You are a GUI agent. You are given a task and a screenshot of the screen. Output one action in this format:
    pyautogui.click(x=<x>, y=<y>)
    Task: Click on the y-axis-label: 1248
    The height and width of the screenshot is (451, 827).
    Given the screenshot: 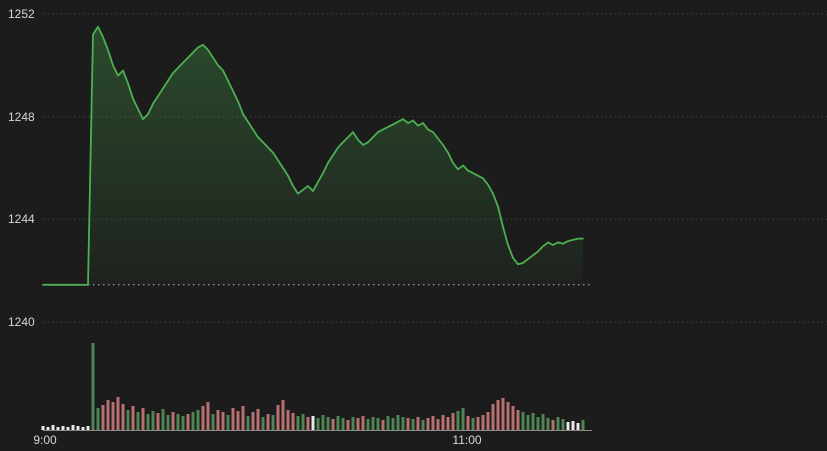 What is the action you would take?
    pyautogui.click(x=21, y=117)
    